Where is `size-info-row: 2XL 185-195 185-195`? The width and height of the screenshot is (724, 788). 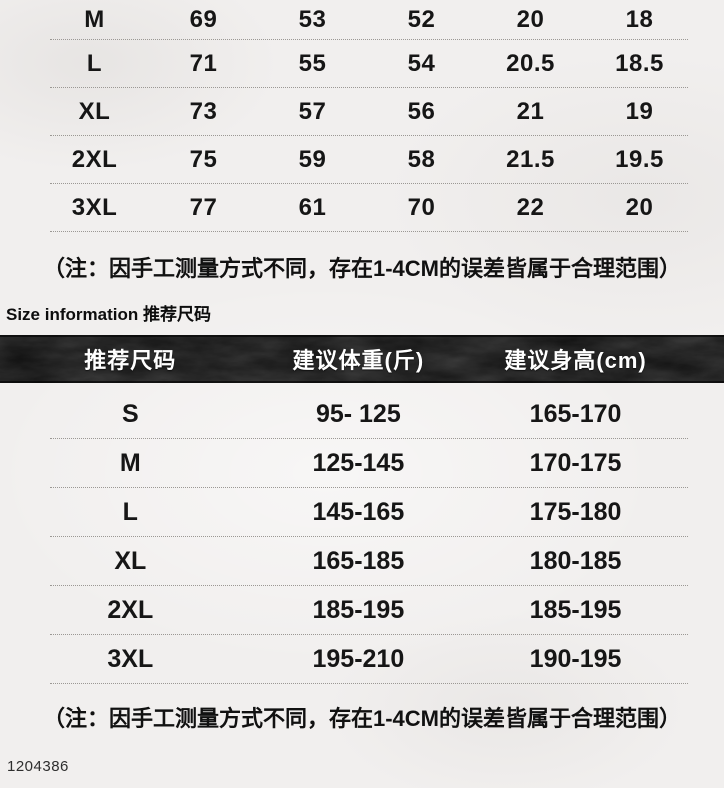 size-info-row: 2XL 185-195 185-195 is located at coordinates (362, 610).